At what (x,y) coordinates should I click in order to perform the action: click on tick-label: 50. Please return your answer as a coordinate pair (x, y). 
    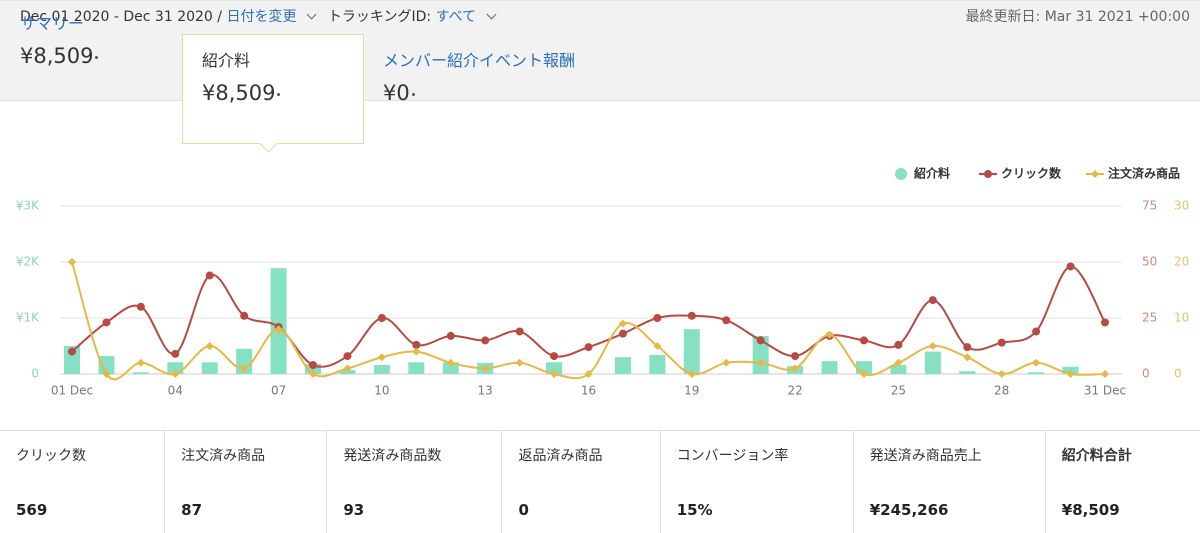
    Looking at the image, I should click on (1149, 262).